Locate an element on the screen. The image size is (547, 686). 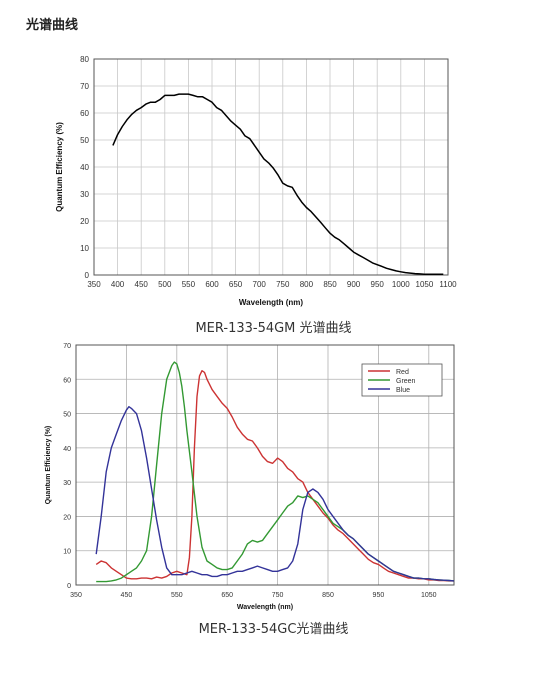
x-tick-label: 900 is located at coordinates (354, 284).